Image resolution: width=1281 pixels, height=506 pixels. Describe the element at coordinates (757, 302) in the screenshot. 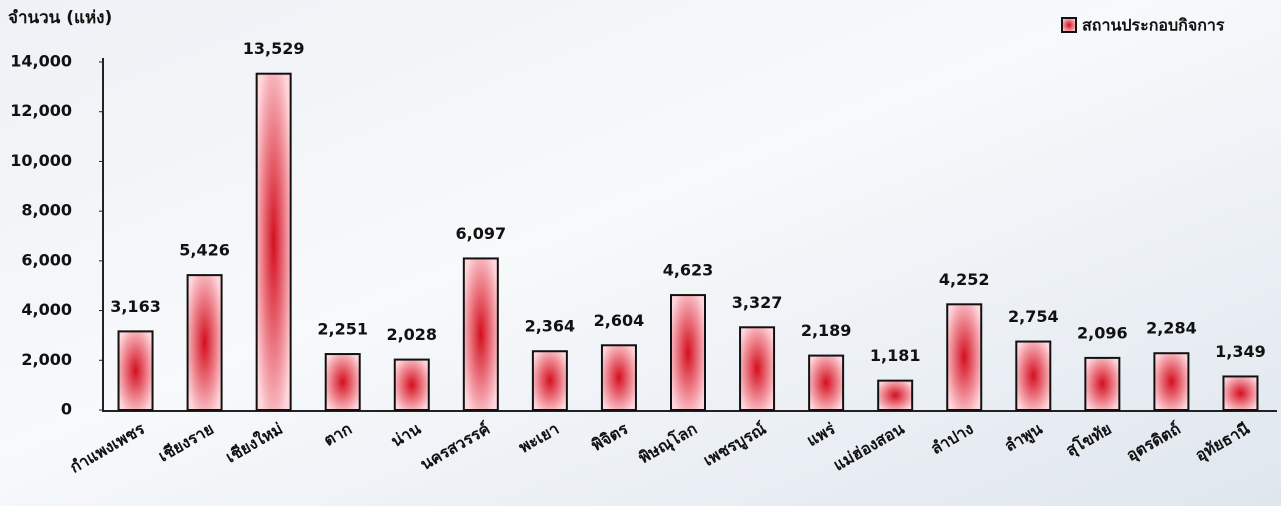

I see `value-label: 3,327` at that location.